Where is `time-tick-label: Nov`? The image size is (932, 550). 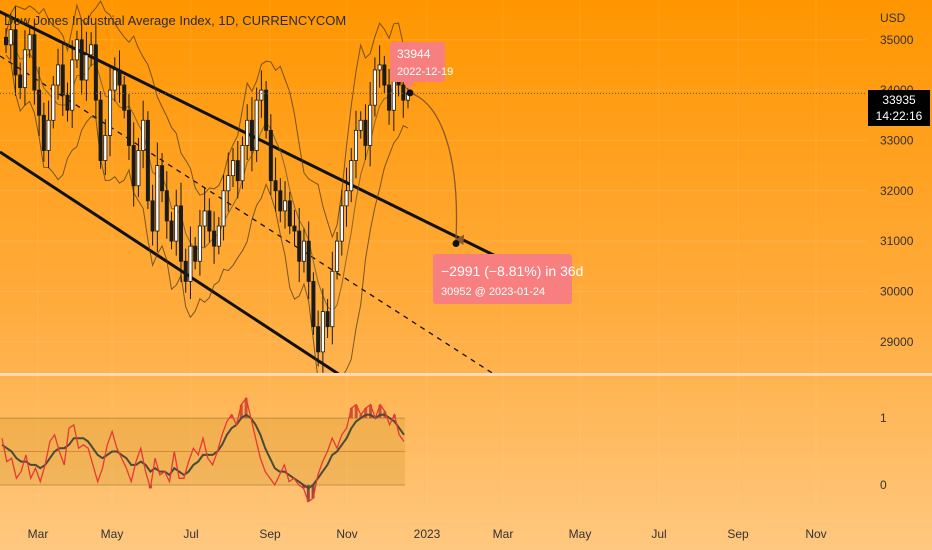 time-tick-label: Nov is located at coordinates (815, 534).